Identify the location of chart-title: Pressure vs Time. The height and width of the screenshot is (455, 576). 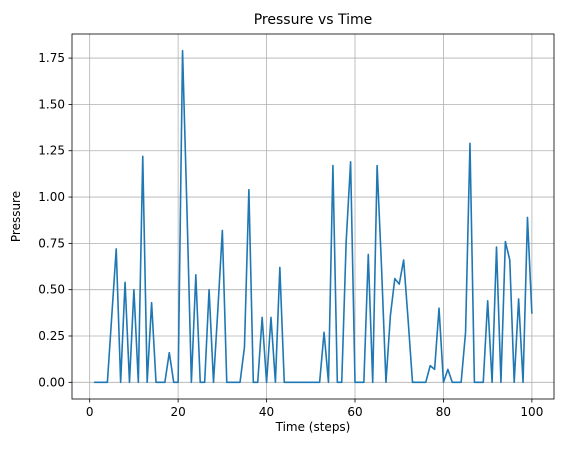
(313, 20).